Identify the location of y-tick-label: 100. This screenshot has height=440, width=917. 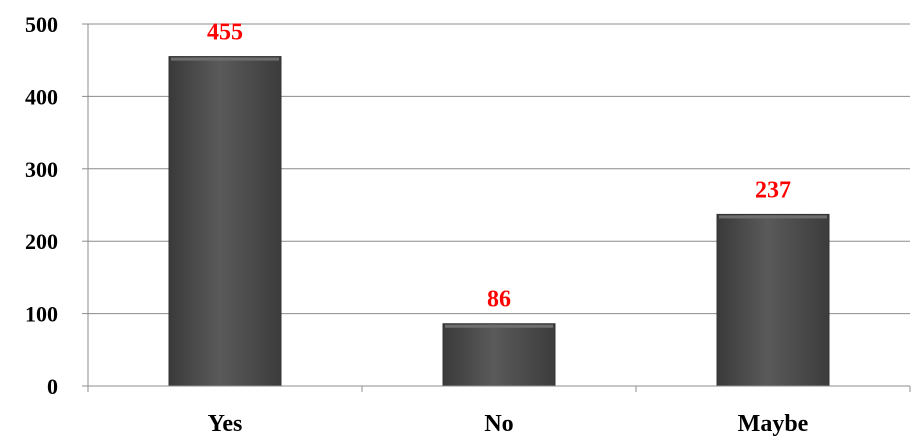
(41, 314).